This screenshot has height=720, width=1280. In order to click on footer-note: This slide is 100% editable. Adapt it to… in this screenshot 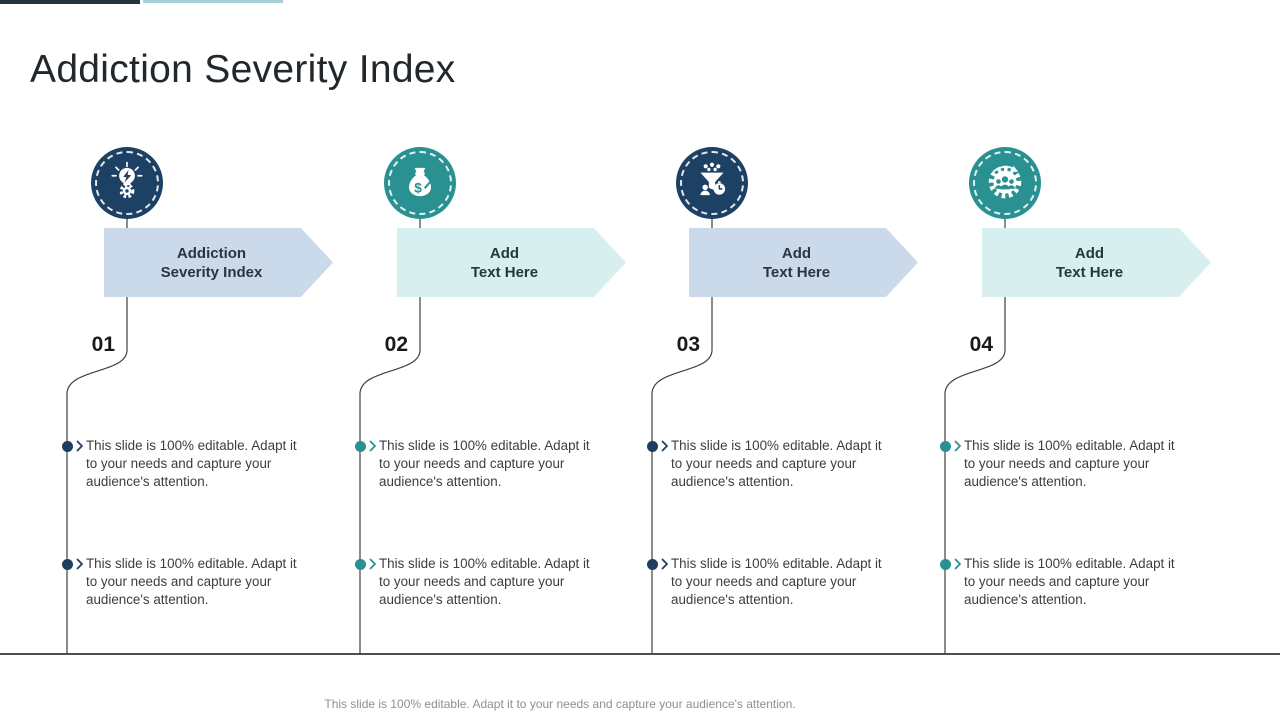, I will do `click(560, 704)`.